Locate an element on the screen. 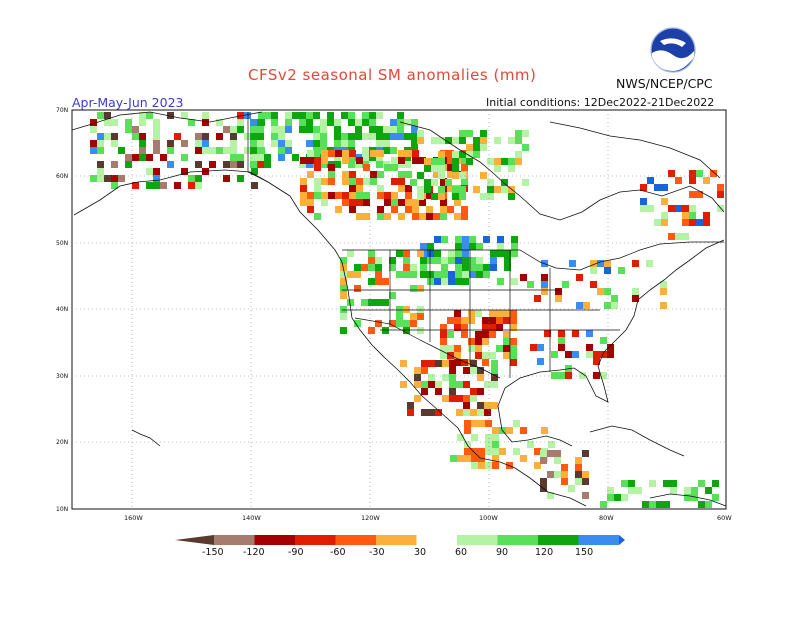 This screenshot has width=800, height=618. coastline-arctic is located at coordinates (167, 121).